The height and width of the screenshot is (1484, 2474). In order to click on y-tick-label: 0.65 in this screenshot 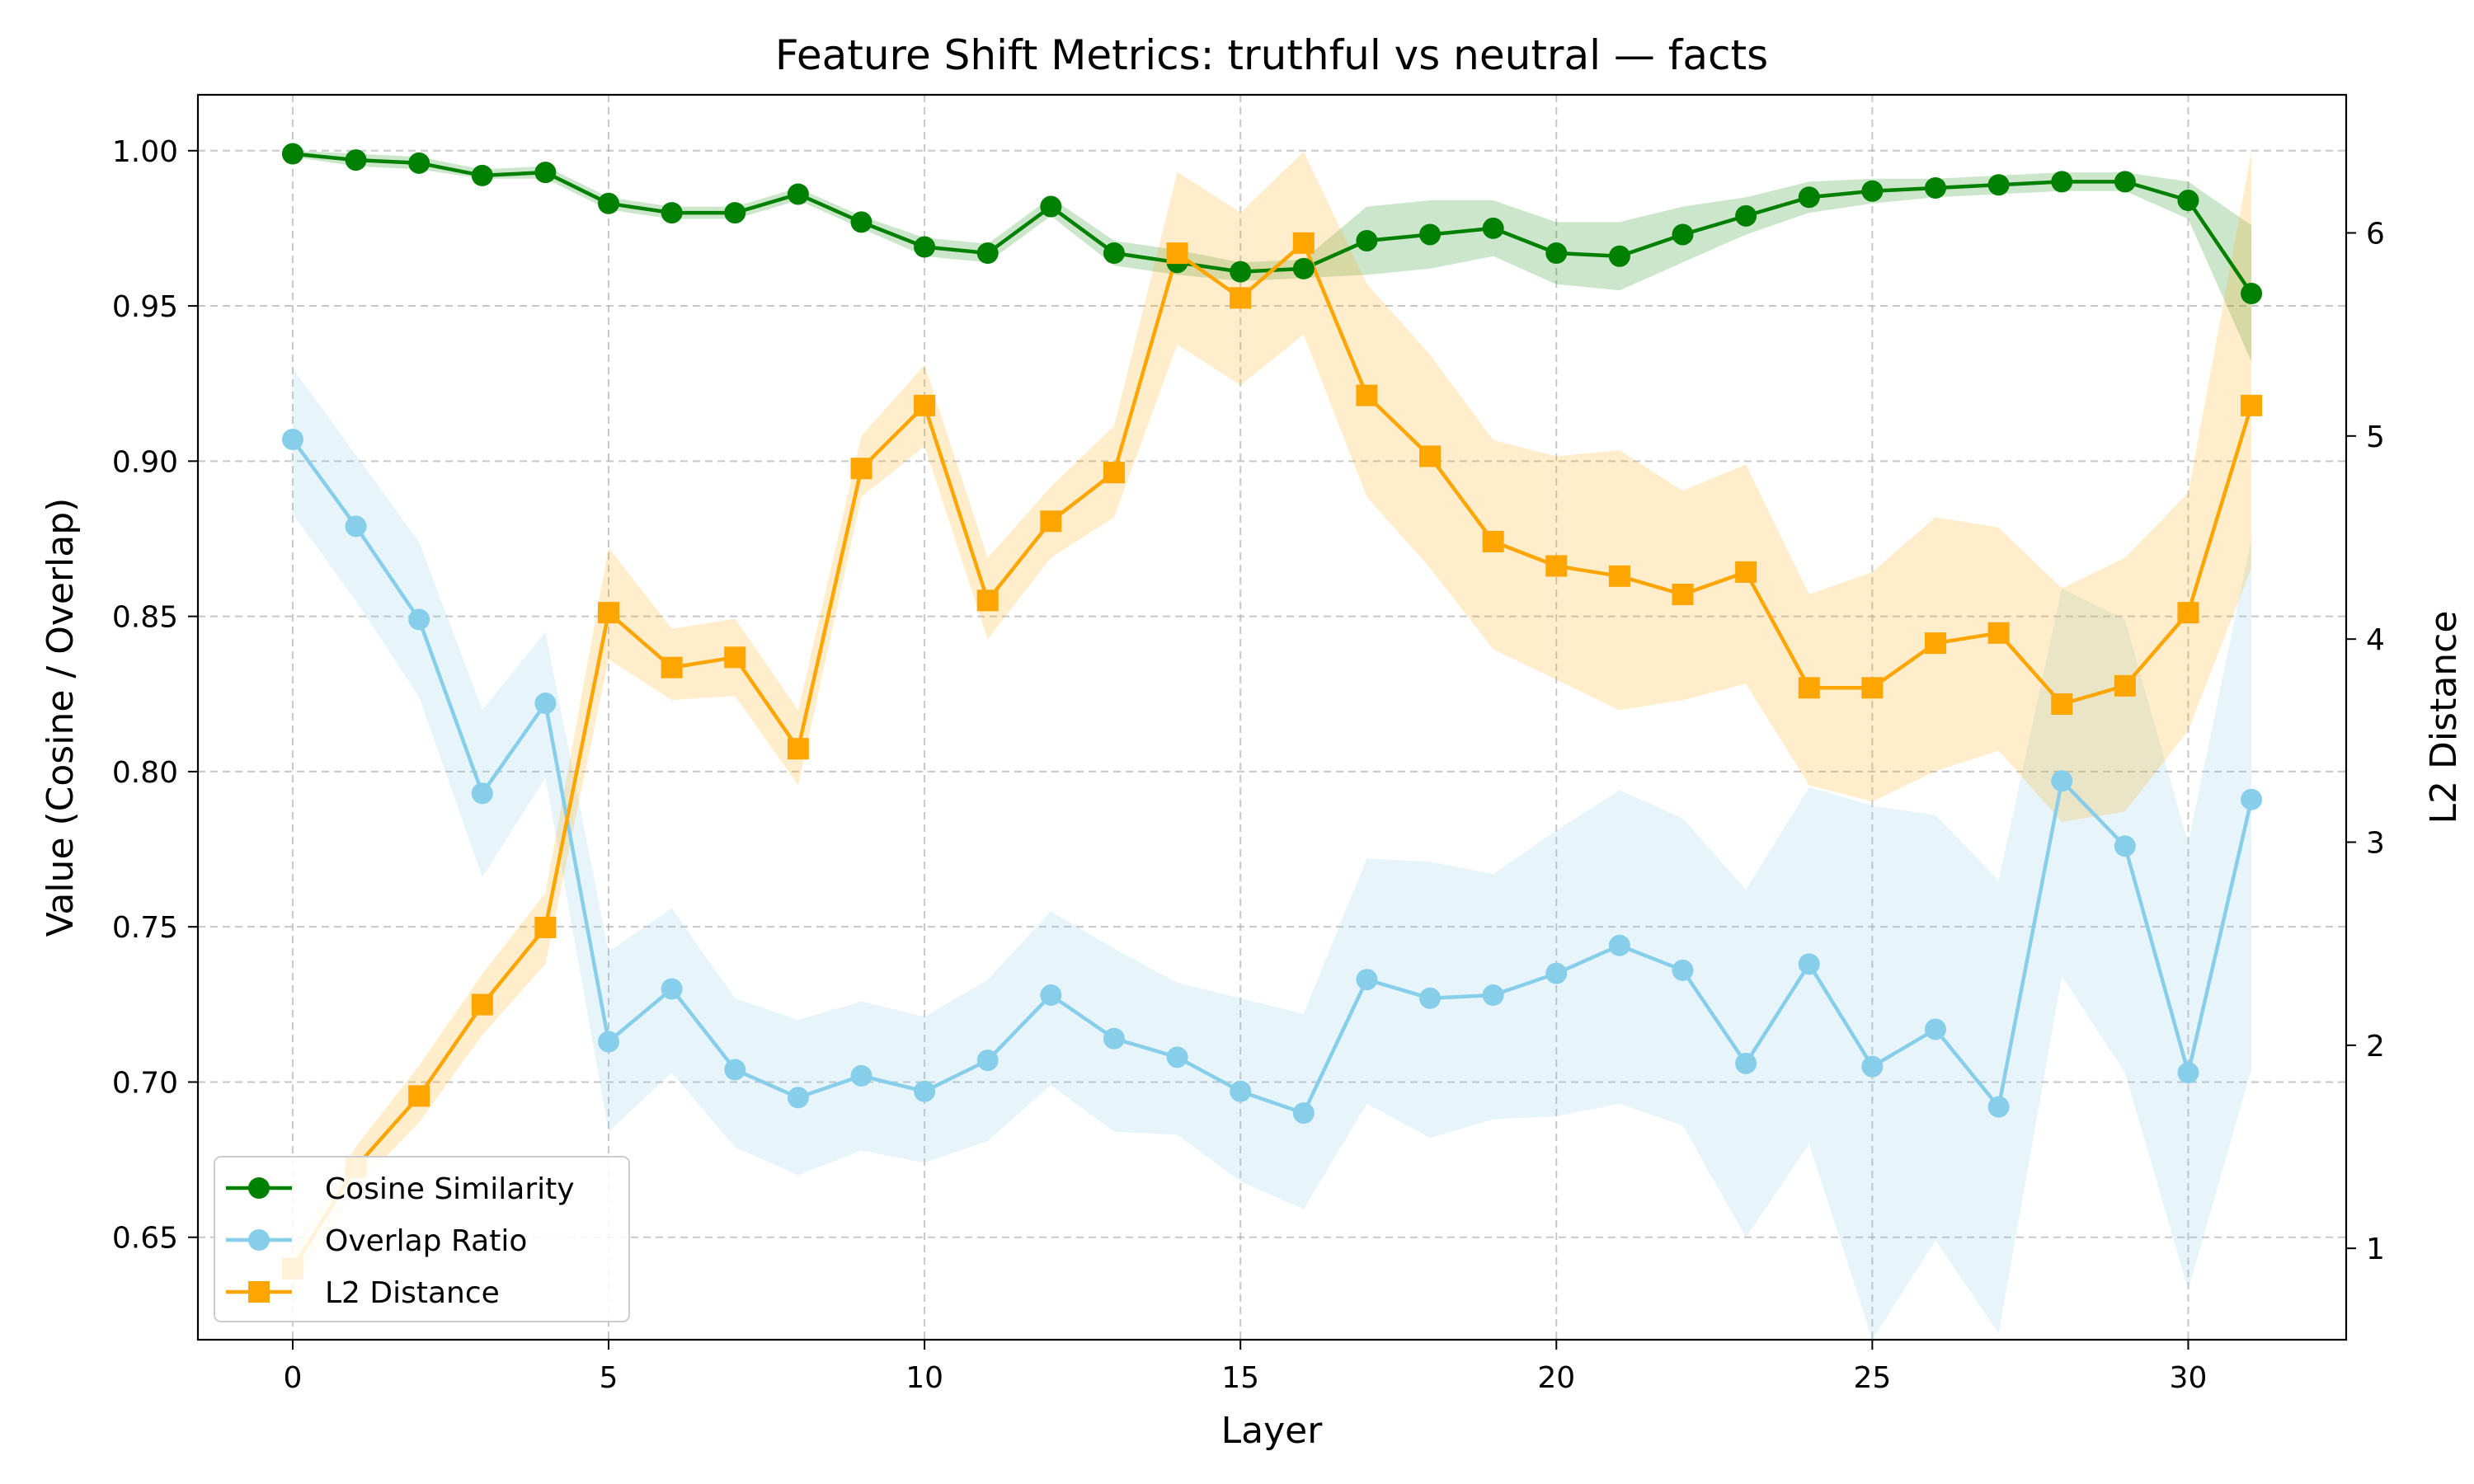, I will do `click(145, 1239)`.